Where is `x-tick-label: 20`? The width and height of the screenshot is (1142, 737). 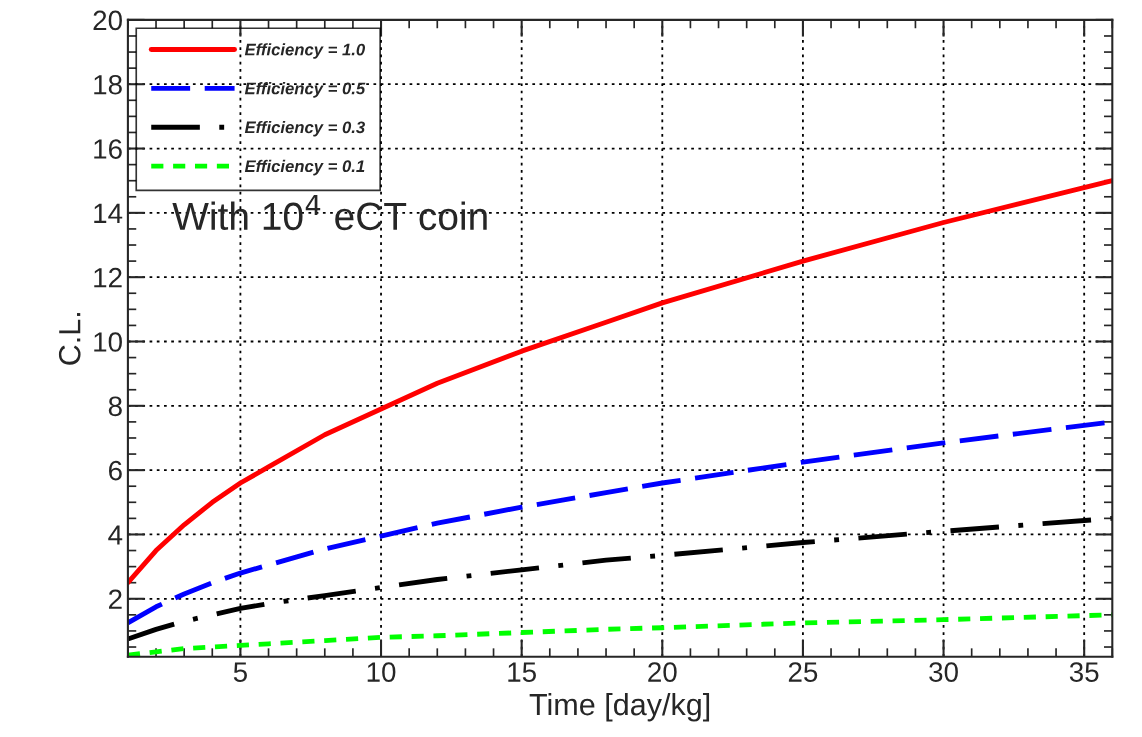
x-tick-label: 20 is located at coordinates (662, 672).